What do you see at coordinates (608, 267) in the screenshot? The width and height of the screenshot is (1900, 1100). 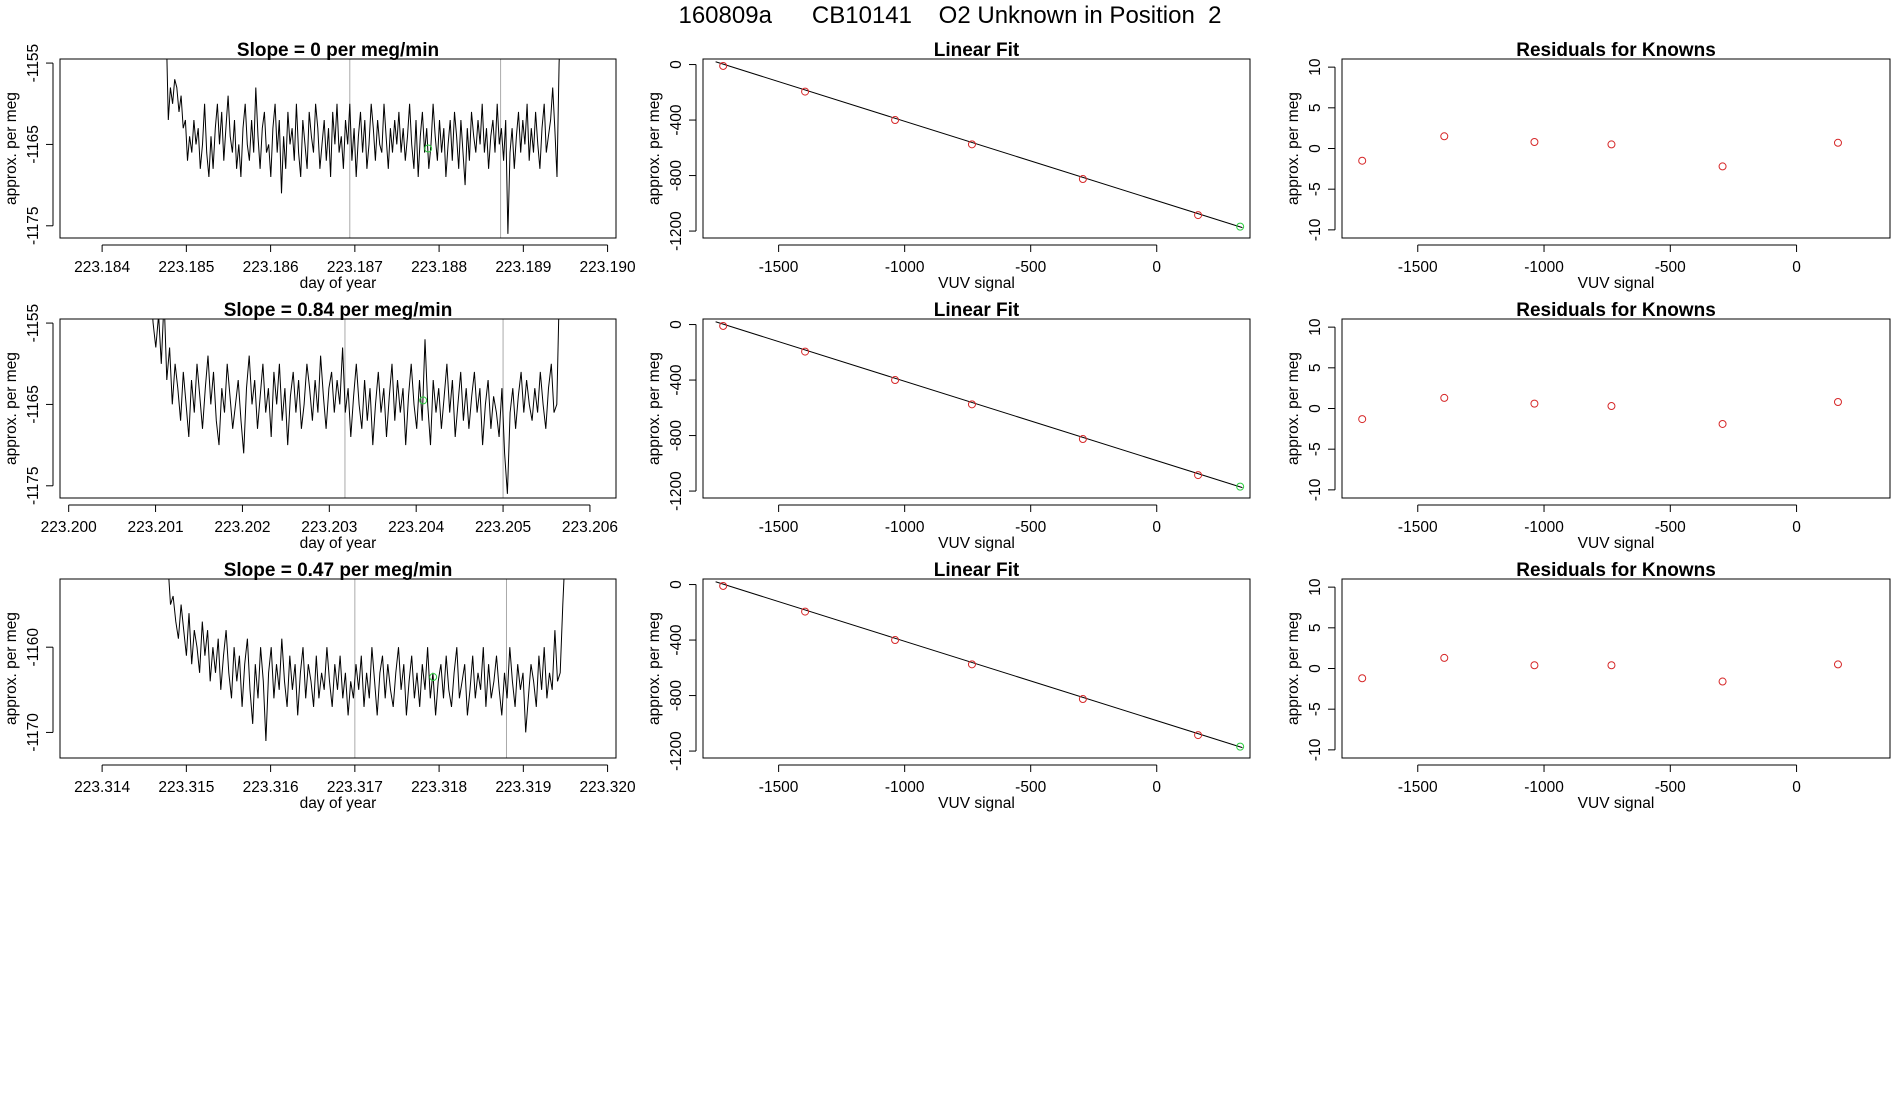 I see `x-tick-label: 223.190` at bounding box center [608, 267].